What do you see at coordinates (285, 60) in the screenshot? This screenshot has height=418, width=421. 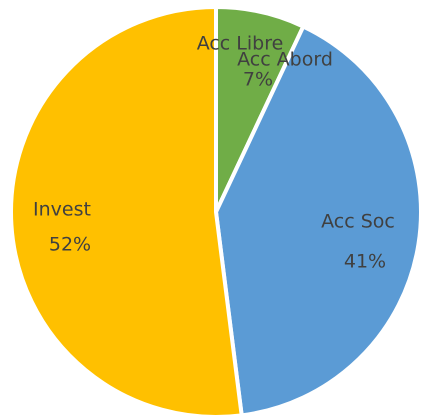 I see `slice-label: Acc Abord` at bounding box center [285, 60].